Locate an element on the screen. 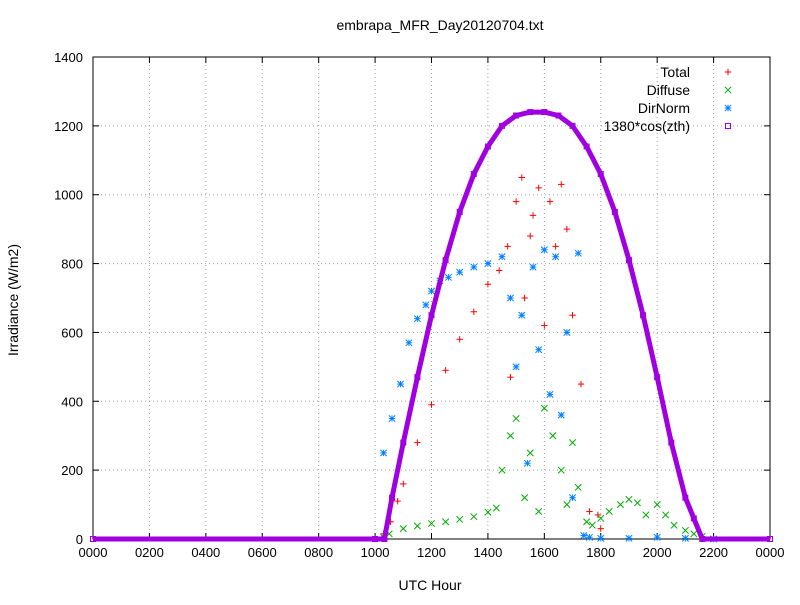  x-tick-label: 0400 is located at coordinates (205, 552).